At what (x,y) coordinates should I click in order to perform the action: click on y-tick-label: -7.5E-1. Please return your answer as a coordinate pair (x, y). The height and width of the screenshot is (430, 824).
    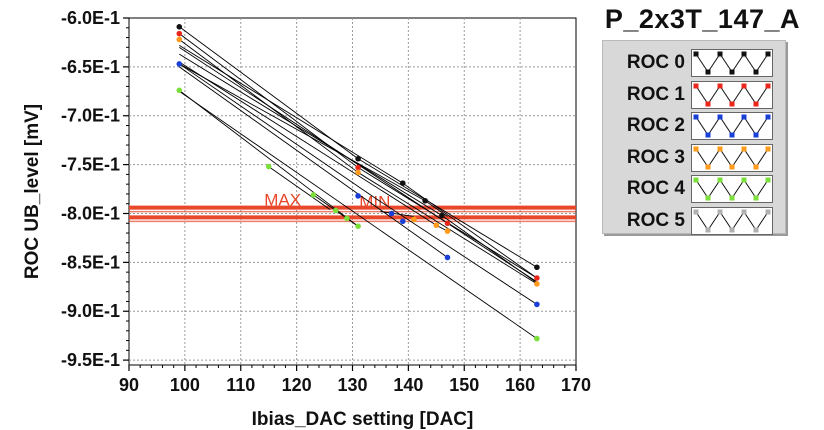
    Looking at the image, I should click on (90, 165).